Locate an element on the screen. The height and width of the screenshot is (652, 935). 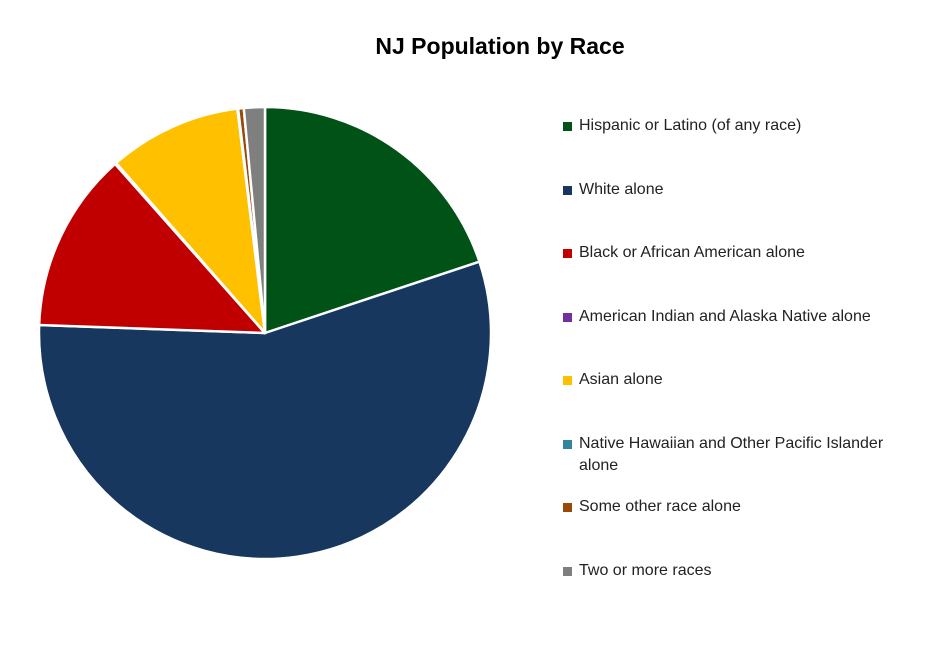
legend-item: Hispanic or Latino (of any race) is located at coordinates (743, 126).